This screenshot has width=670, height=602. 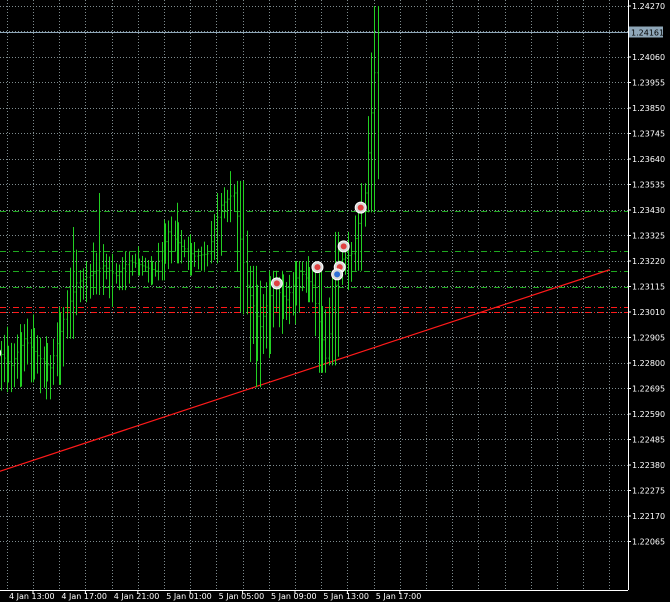 What do you see at coordinates (84, 596) in the screenshot?
I see `x-tick-label: 4 Jan 17:00` at bounding box center [84, 596].